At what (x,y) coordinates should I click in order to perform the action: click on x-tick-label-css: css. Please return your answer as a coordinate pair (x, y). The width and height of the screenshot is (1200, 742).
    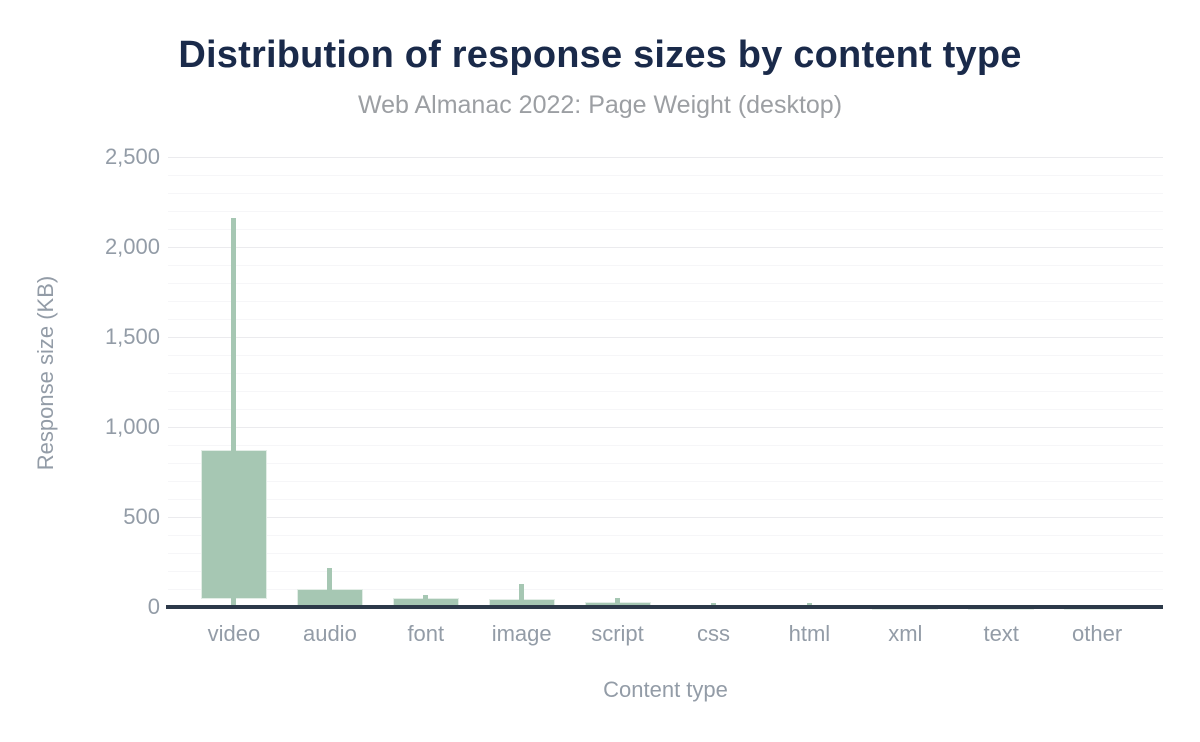
    Looking at the image, I should click on (713, 633).